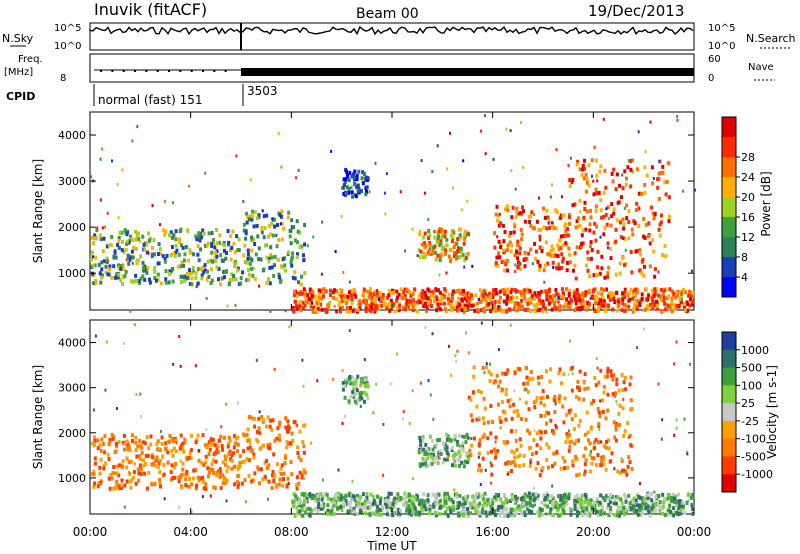  I want to click on cpid-label: CPID, so click(20, 96).